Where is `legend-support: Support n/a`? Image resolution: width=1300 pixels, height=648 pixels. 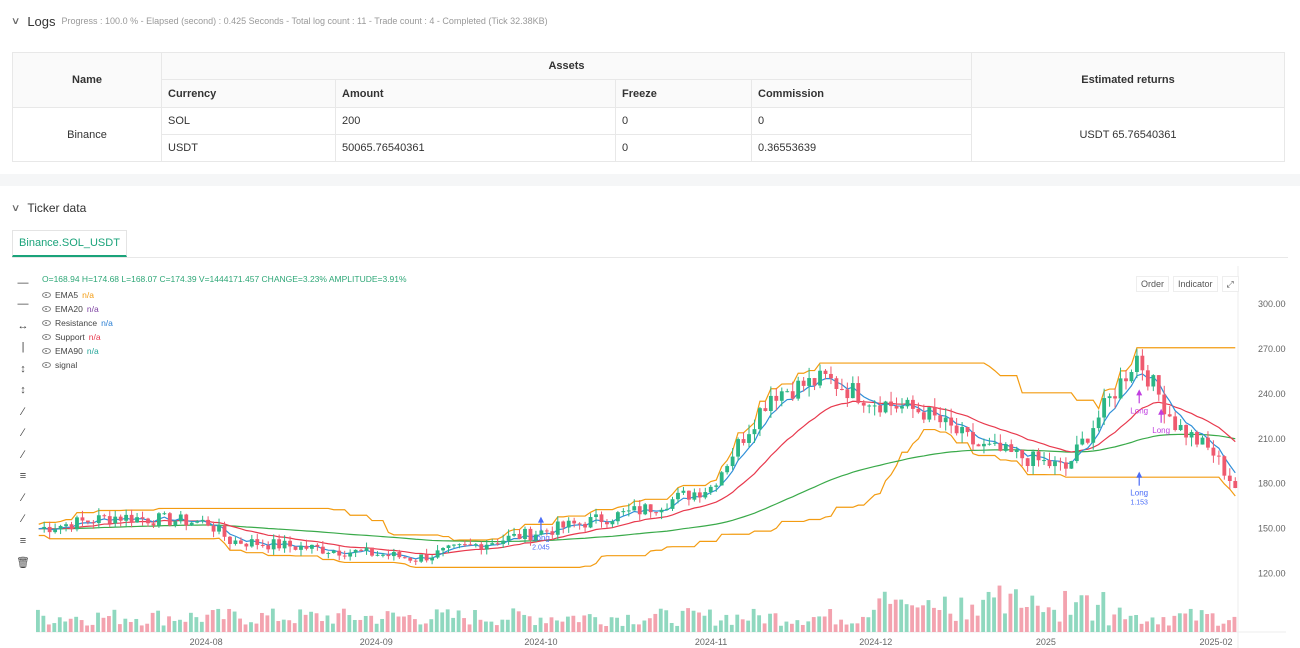
legend-support: Support n/a is located at coordinates (77, 337).